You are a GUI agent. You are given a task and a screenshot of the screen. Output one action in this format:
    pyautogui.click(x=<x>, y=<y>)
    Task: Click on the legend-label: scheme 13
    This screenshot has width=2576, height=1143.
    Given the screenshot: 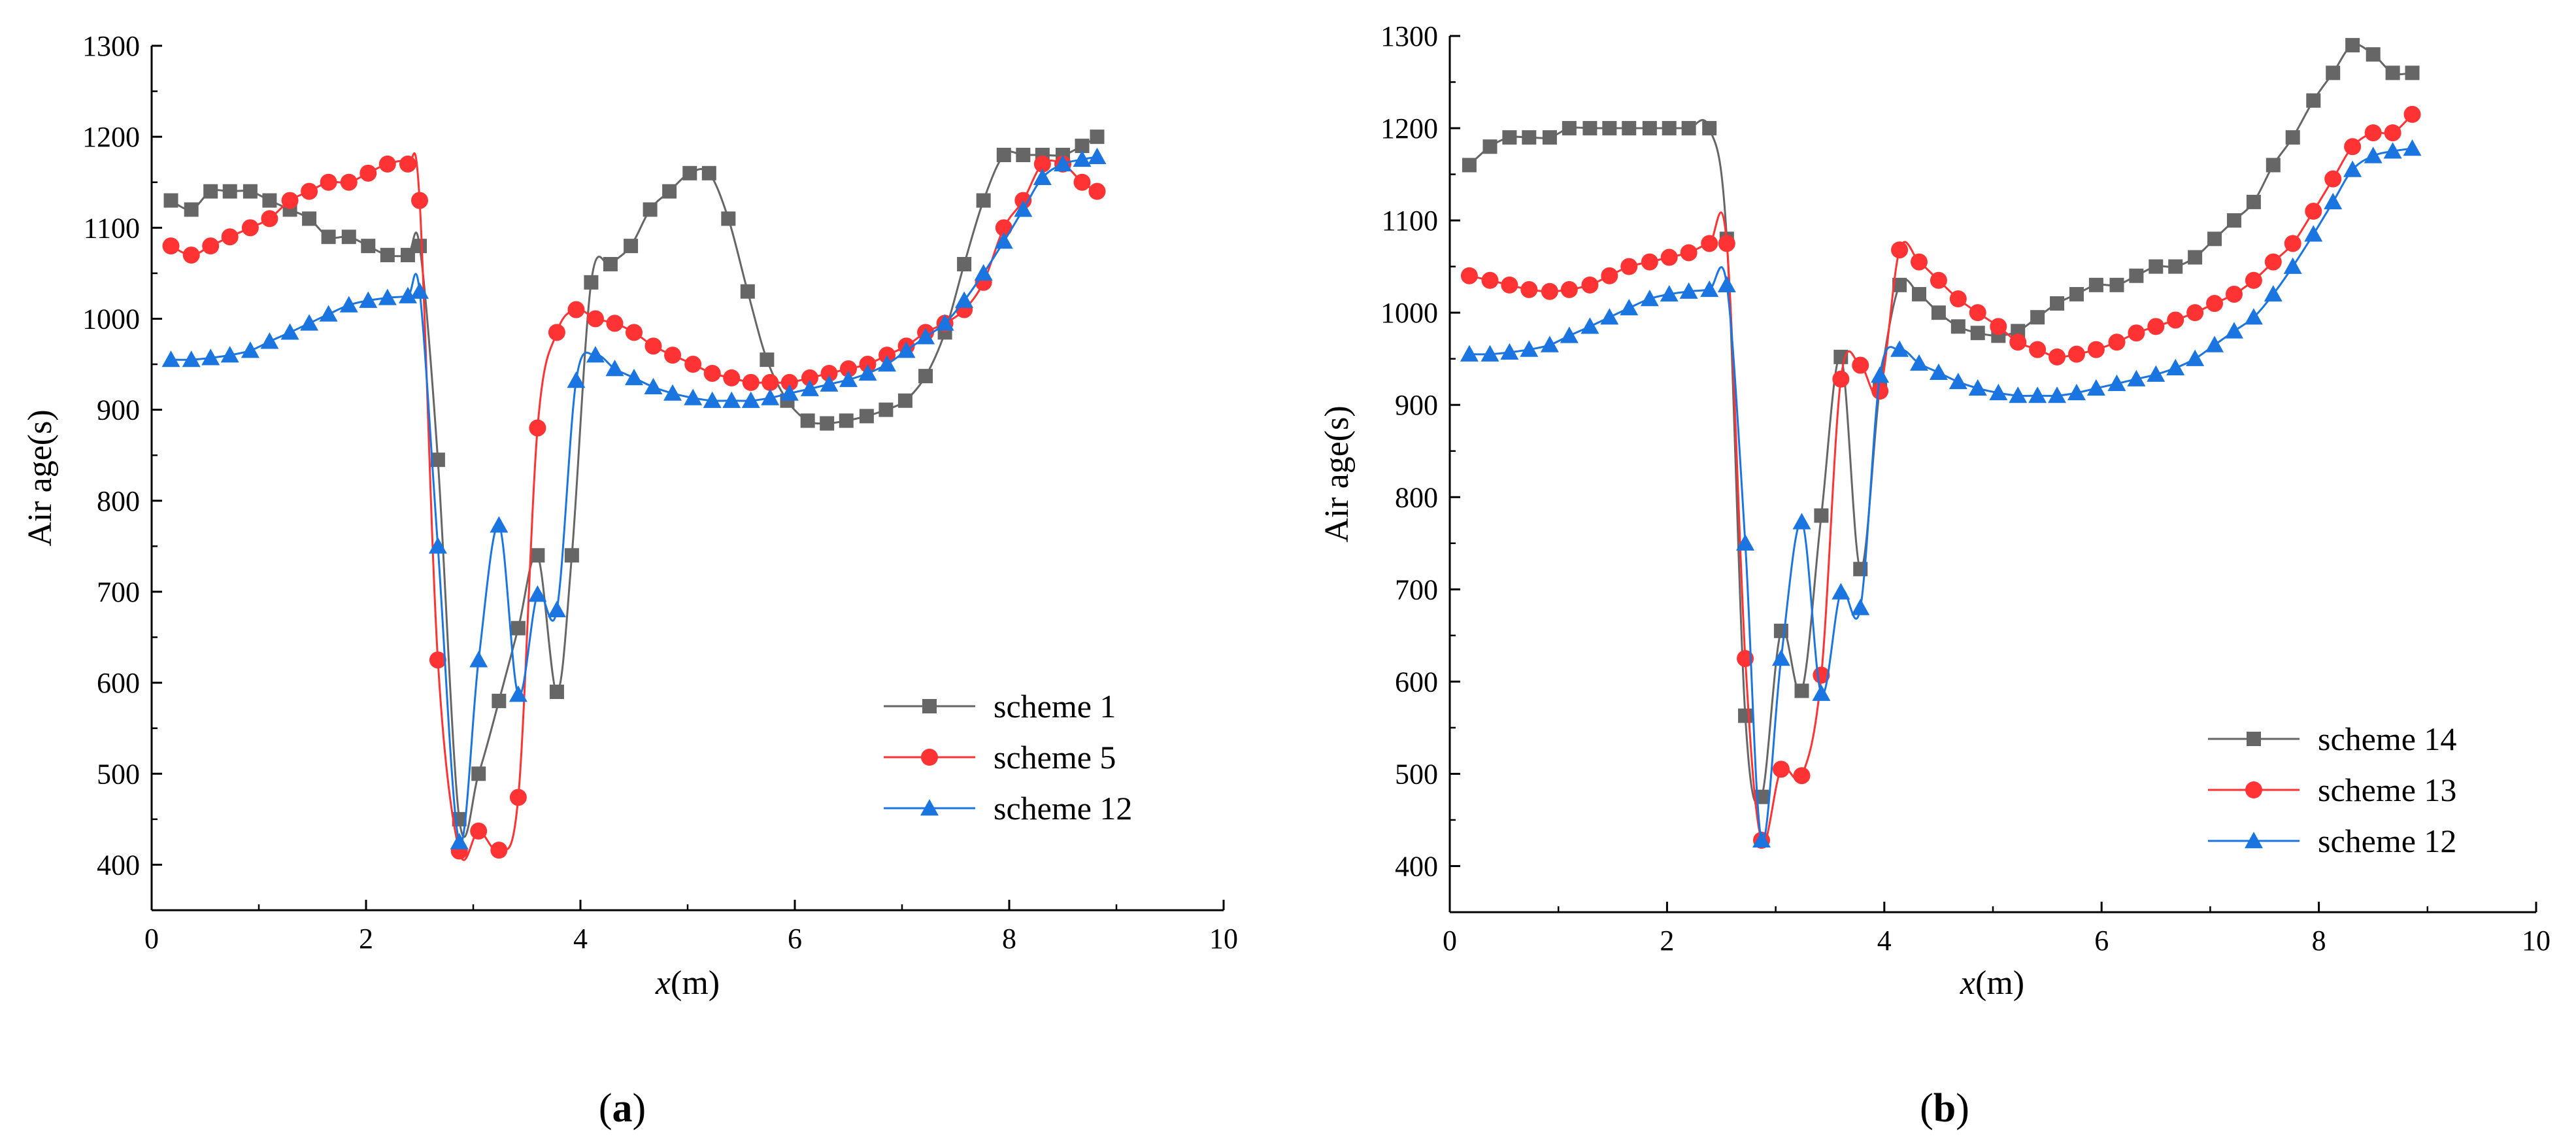 What is the action you would take?
    pyautogui.click(x=2387, y=790)
    